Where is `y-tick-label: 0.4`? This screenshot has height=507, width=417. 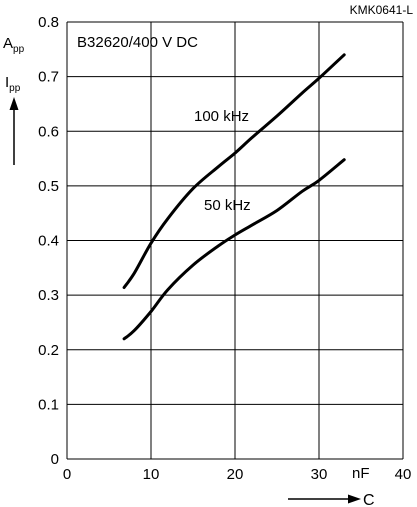
y-tick-label: 0.4 is located at coordinates (48, 241).